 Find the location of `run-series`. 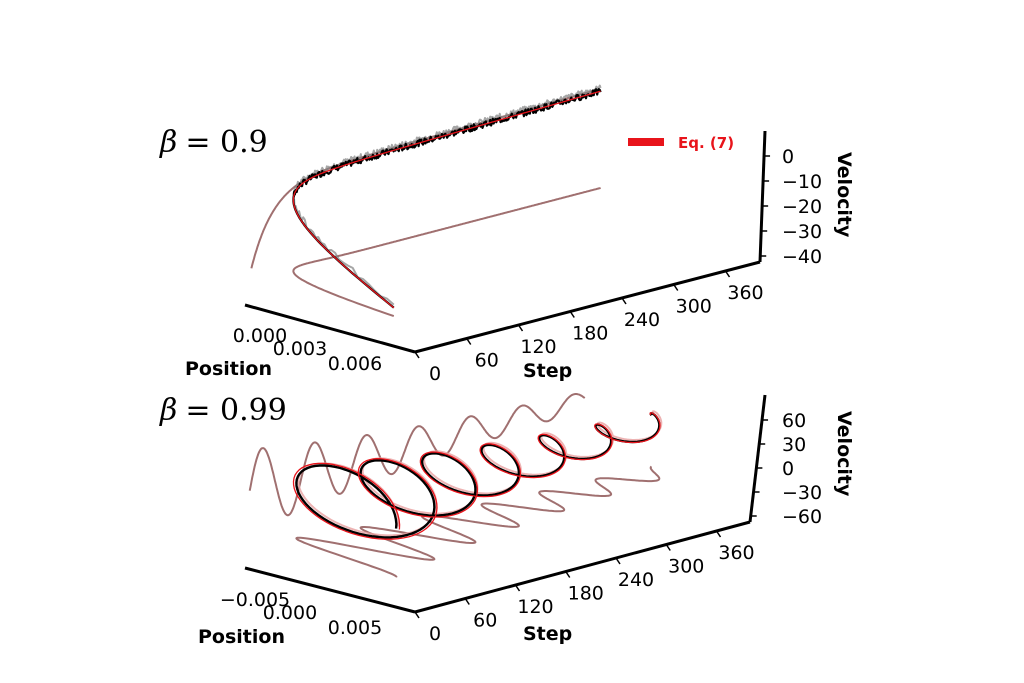

run-series is located at coordinates (447, 195).